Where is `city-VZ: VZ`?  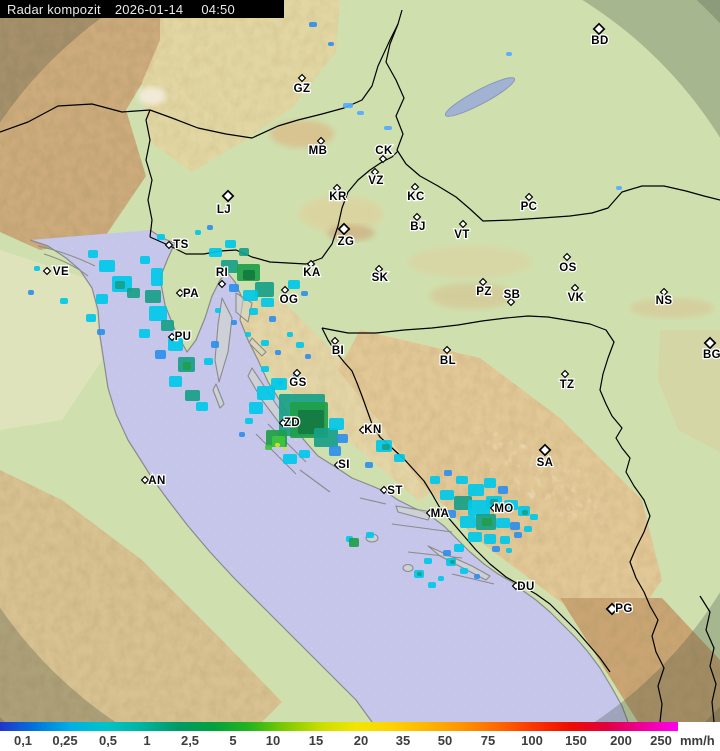
city-VZ: VZ is located at coordinates (376, 177).